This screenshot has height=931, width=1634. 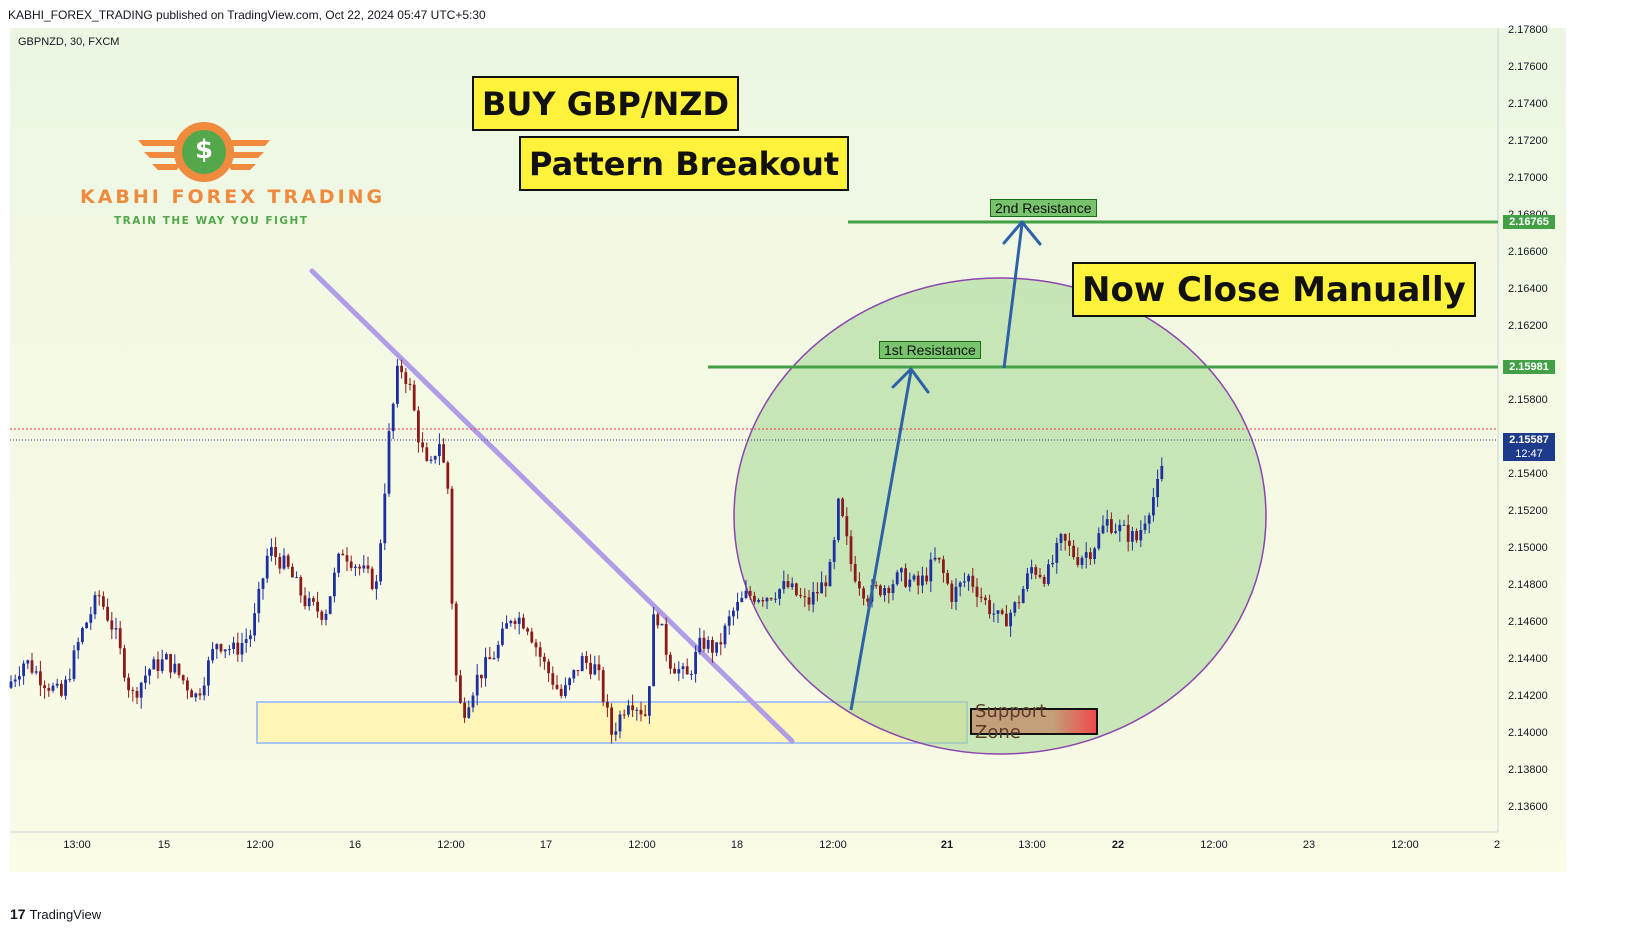 I want to click on x-tick-label: 17, so click(x=546, y=845).